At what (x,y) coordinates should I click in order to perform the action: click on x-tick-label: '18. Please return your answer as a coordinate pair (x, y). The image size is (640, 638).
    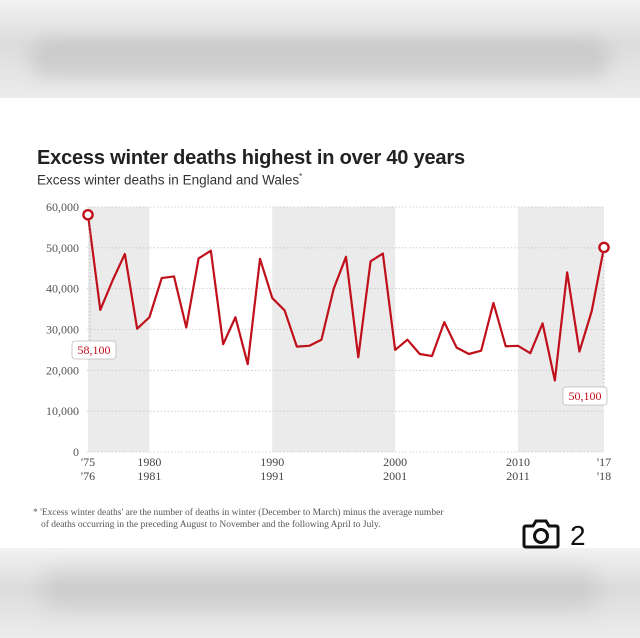
    Looking at the image, I should click on (604, 476).